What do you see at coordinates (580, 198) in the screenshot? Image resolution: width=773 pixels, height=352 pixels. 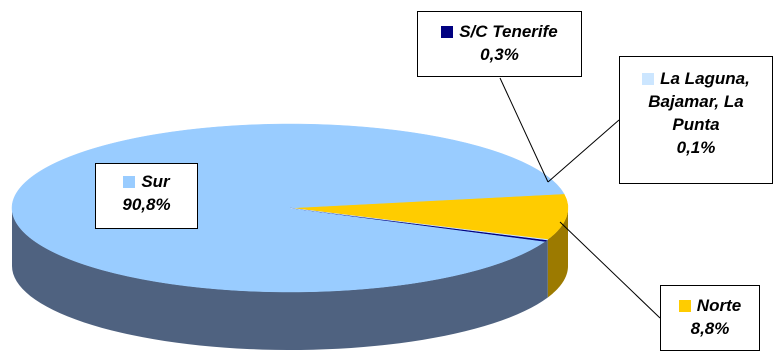 I see `leader-lines` at bounding box center [580, 198].